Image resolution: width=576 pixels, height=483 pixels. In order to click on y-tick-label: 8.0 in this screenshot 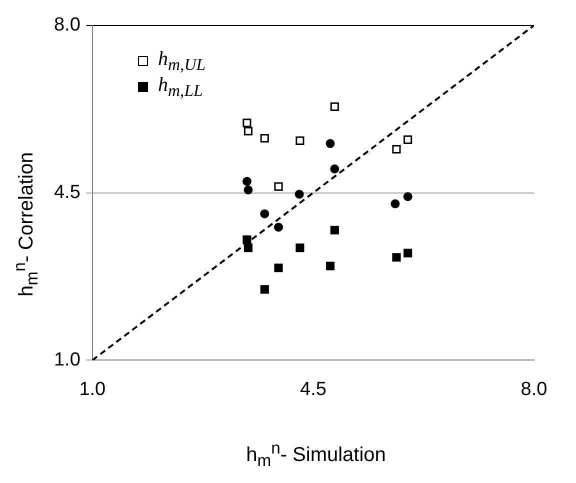, I will do `click(67, 25)`.